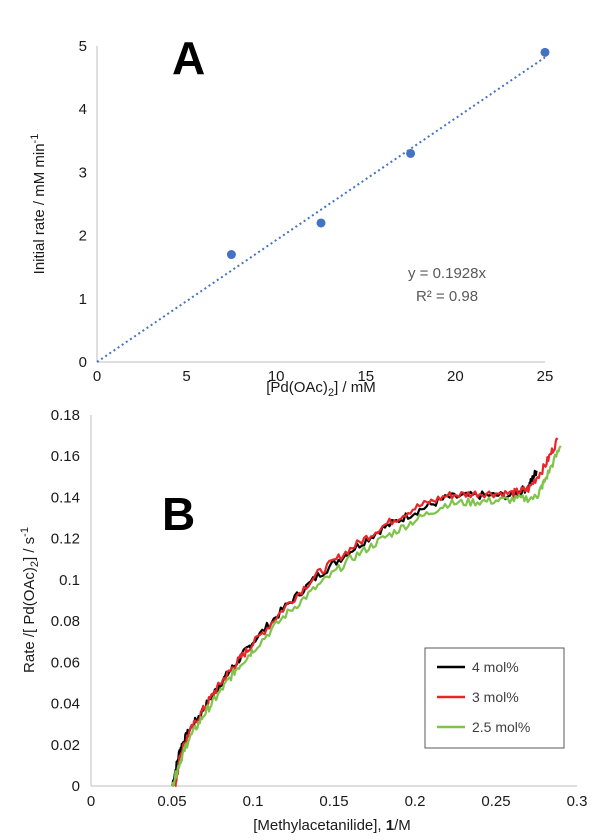  What do you see at coordinates (388, 153) in the screenshot?
I see `panel-a-points` at bounding box center [388, 153].